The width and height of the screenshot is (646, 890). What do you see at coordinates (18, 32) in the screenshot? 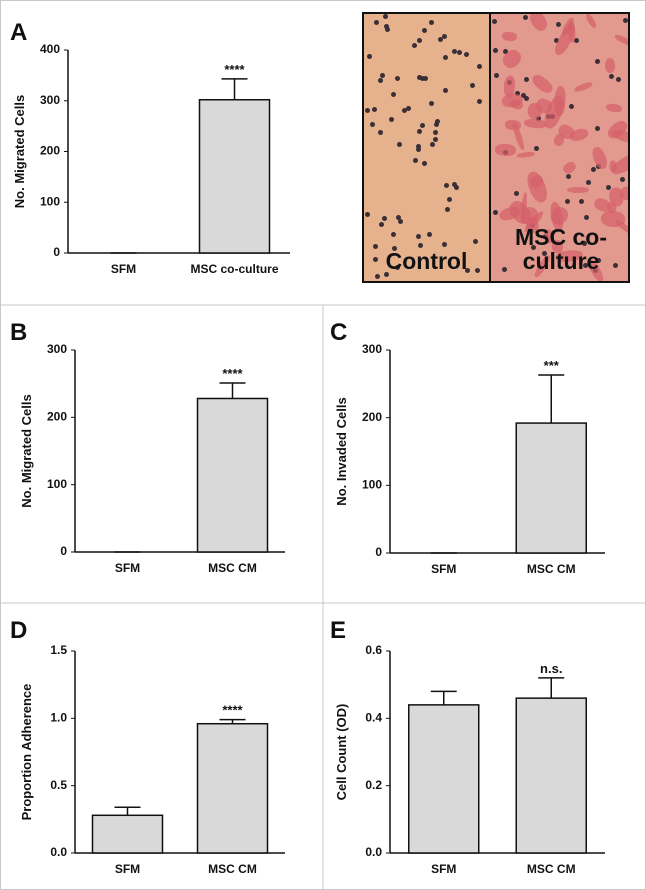
I see `panel-letter: A` at bounding box center [18, 32].